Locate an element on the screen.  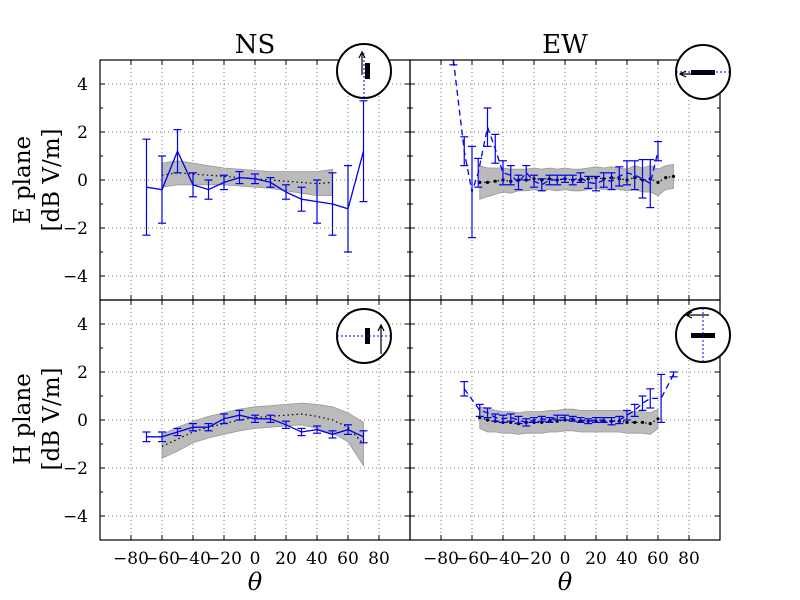
antenna-orientation-icon is located at coordinates (364, 71).